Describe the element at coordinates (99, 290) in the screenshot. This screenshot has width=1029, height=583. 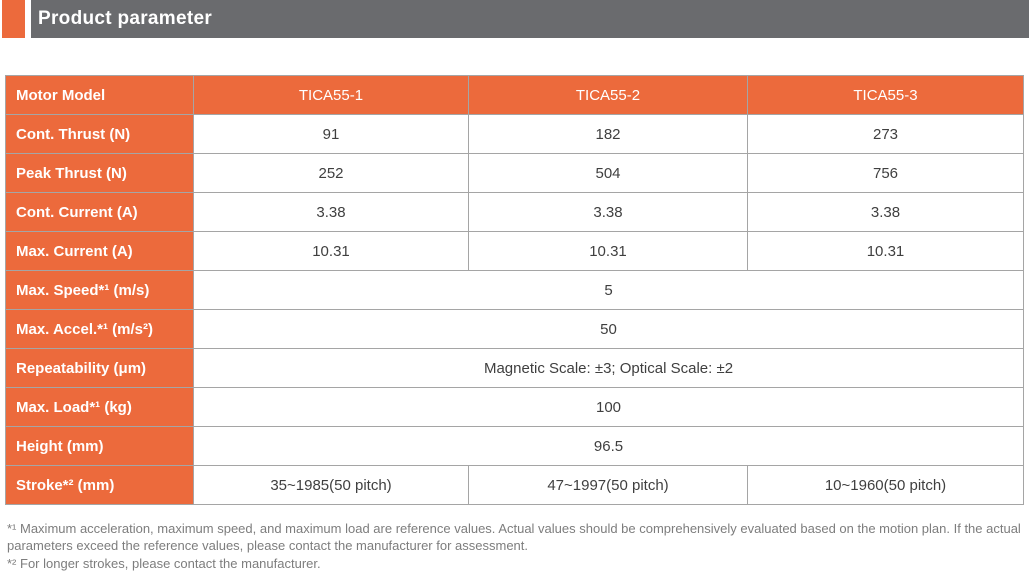
I see `row-label: Max. Speed*¹ (m/s)` at that location.